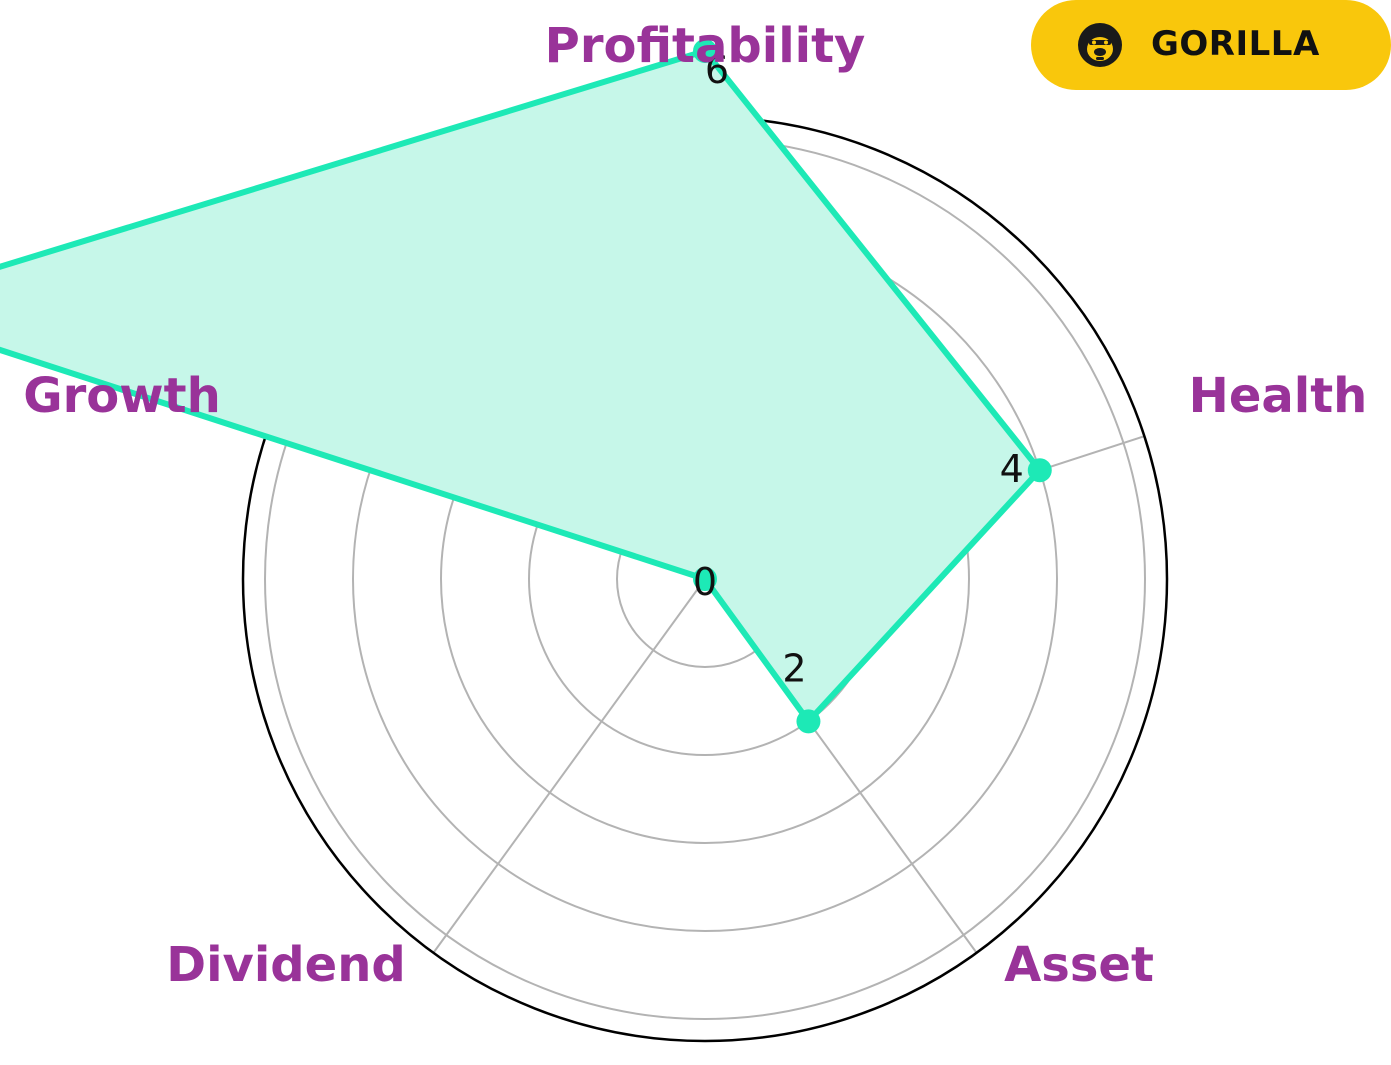 This screenshot has width=1391, height=1065. Describe the element at coordinates (717, 70) in the screenshot. I see `value-label-profitability: 6` at that location.